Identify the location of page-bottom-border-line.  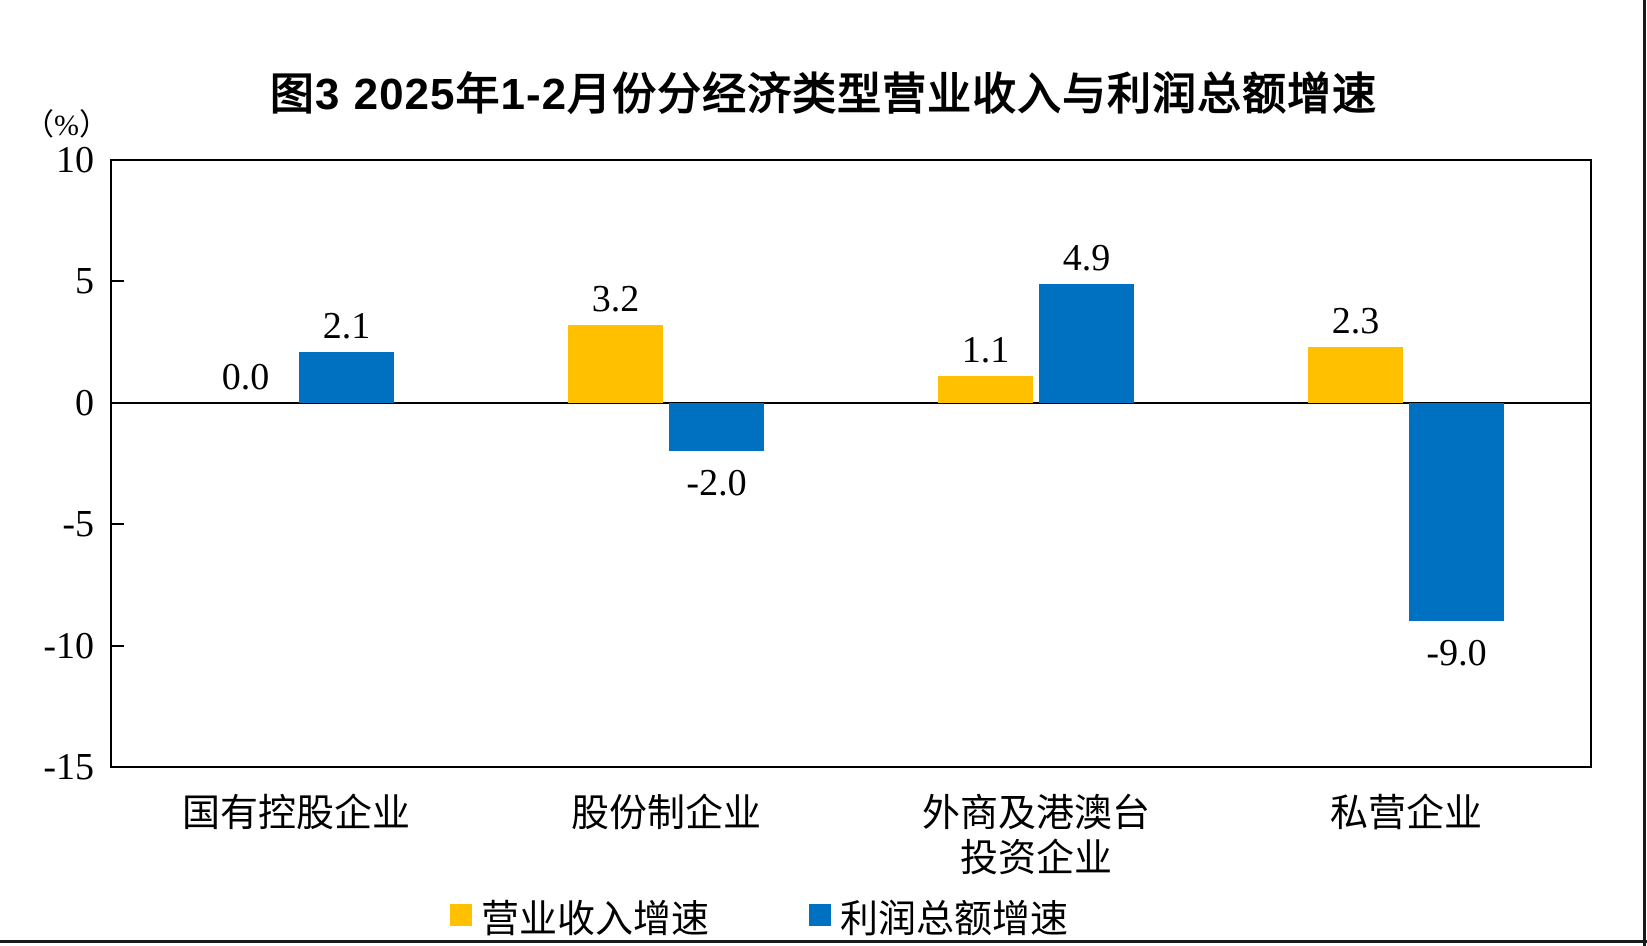
(823, 941).